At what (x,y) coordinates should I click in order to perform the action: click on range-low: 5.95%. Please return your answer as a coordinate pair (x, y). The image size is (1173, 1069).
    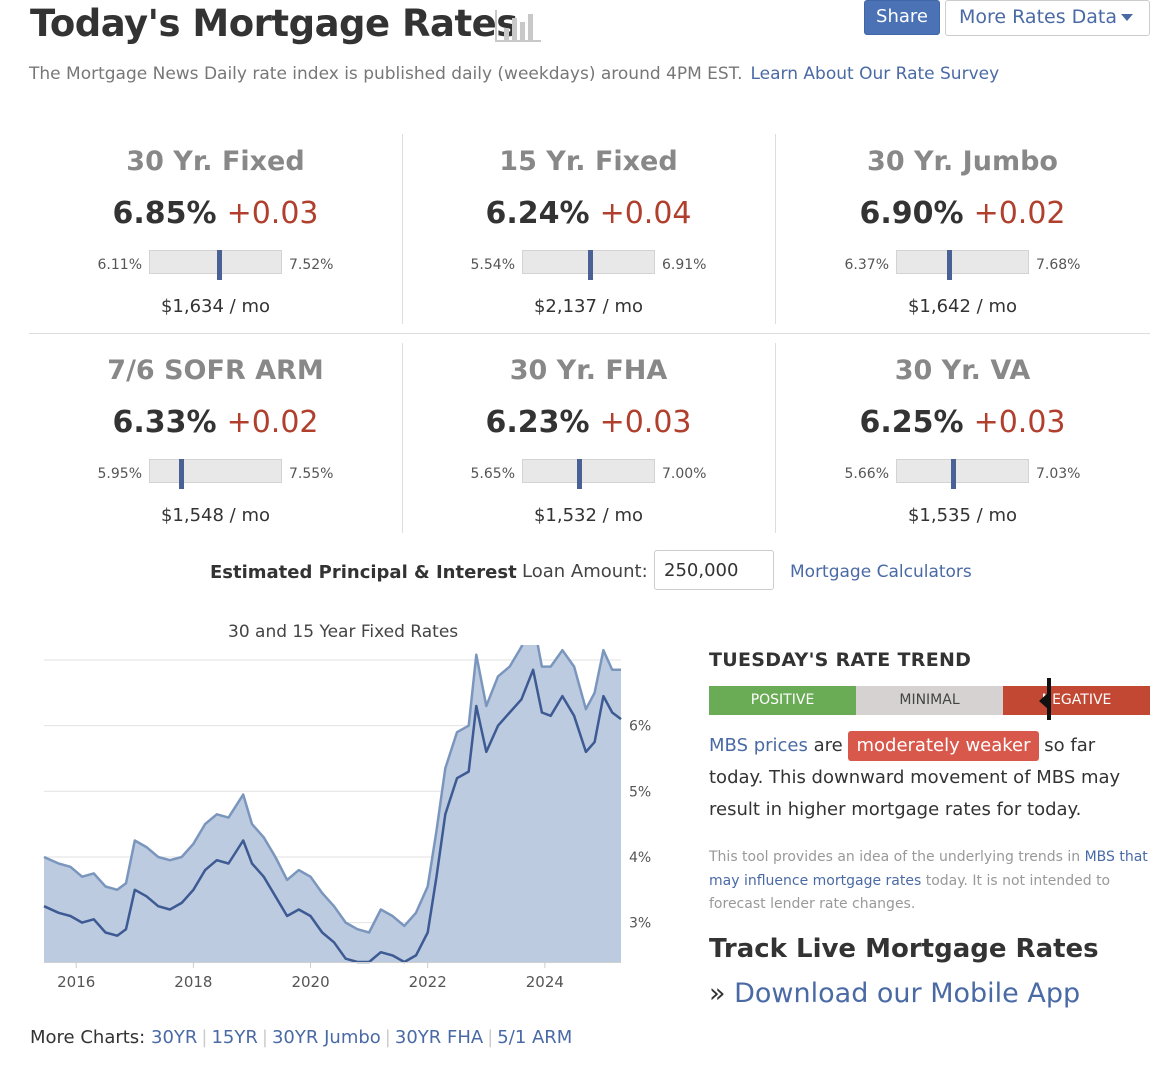
    Looking at the image, I should click on (119, 474).